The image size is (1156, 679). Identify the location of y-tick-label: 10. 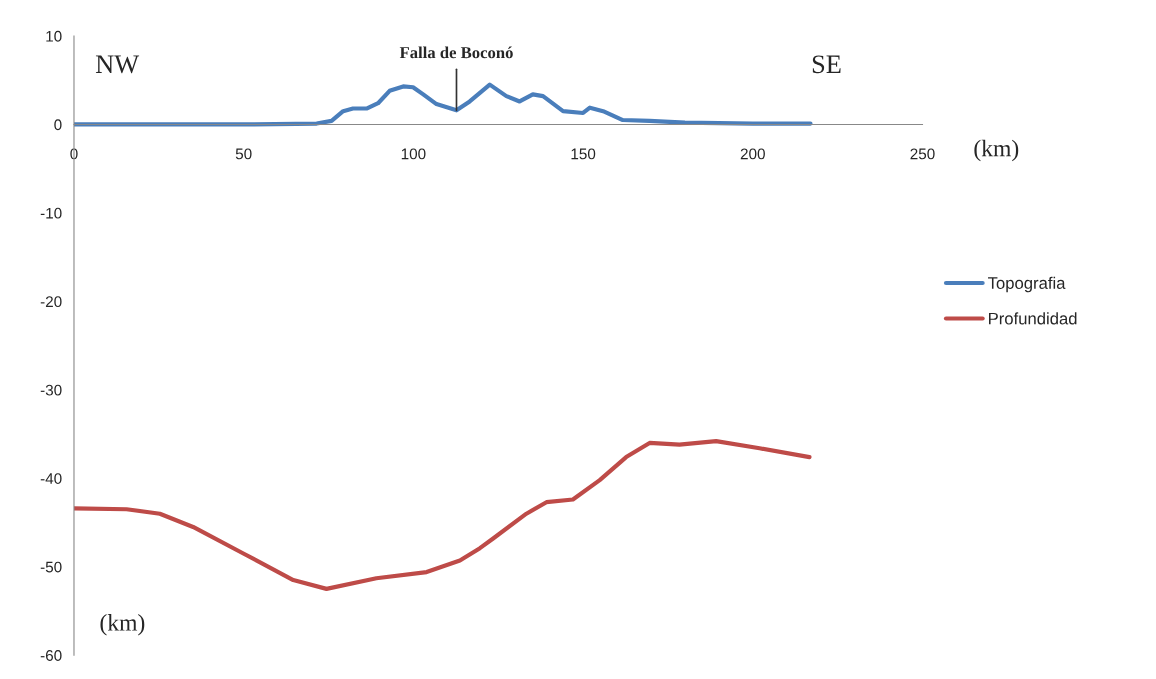
(54, 36).